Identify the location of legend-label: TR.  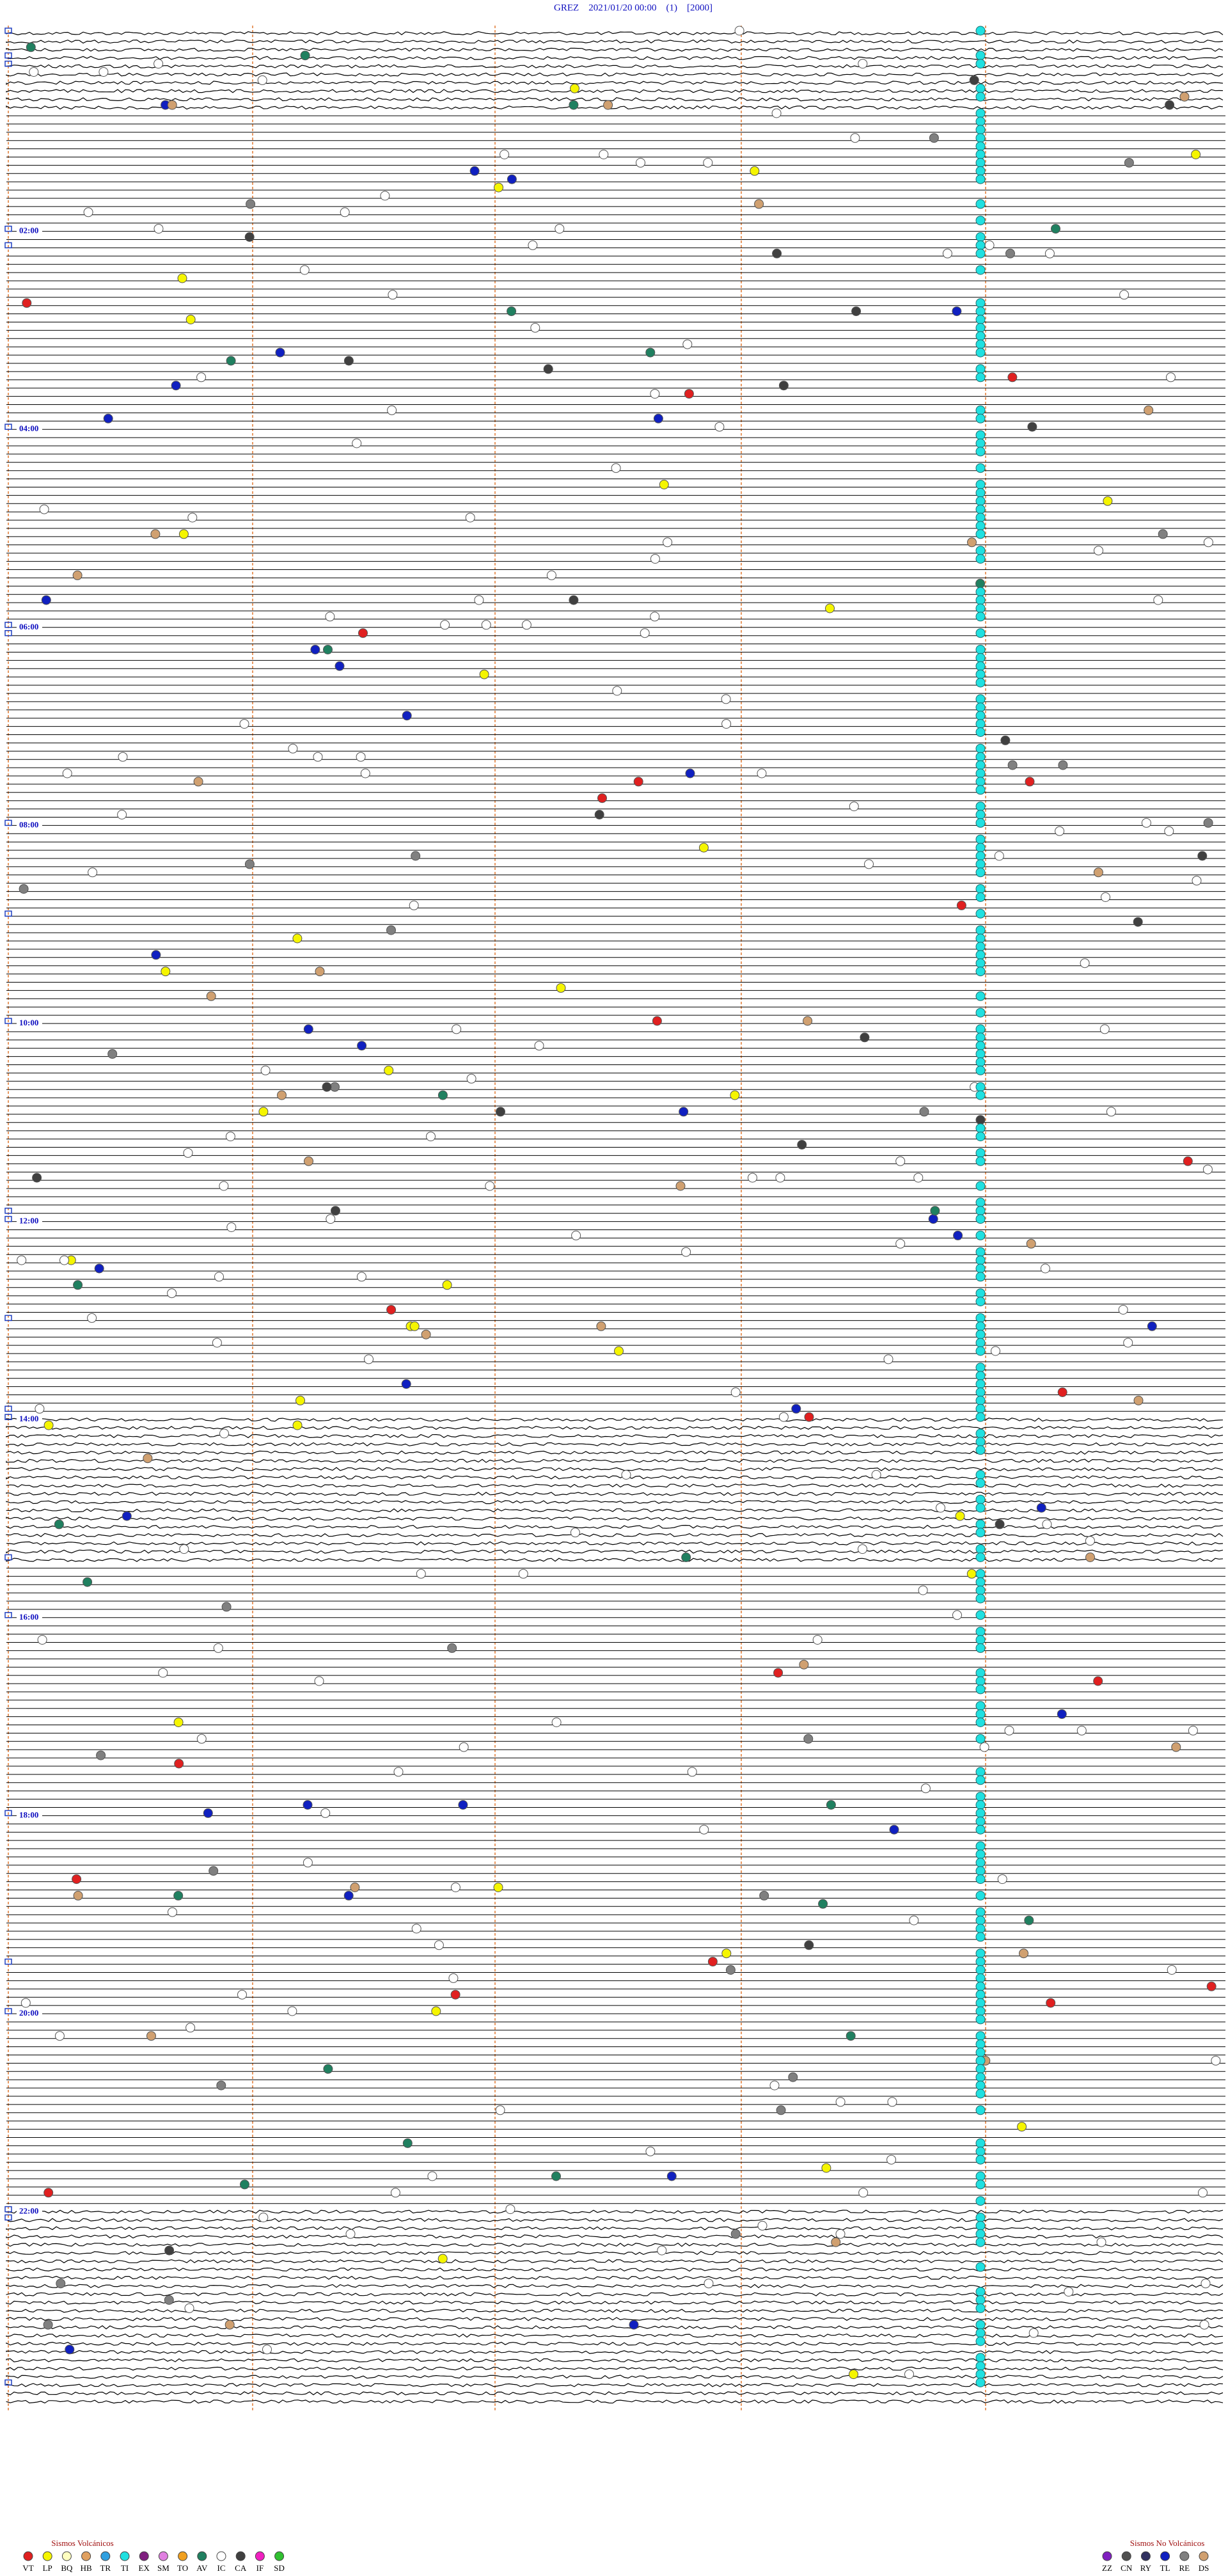
(105, 2568).